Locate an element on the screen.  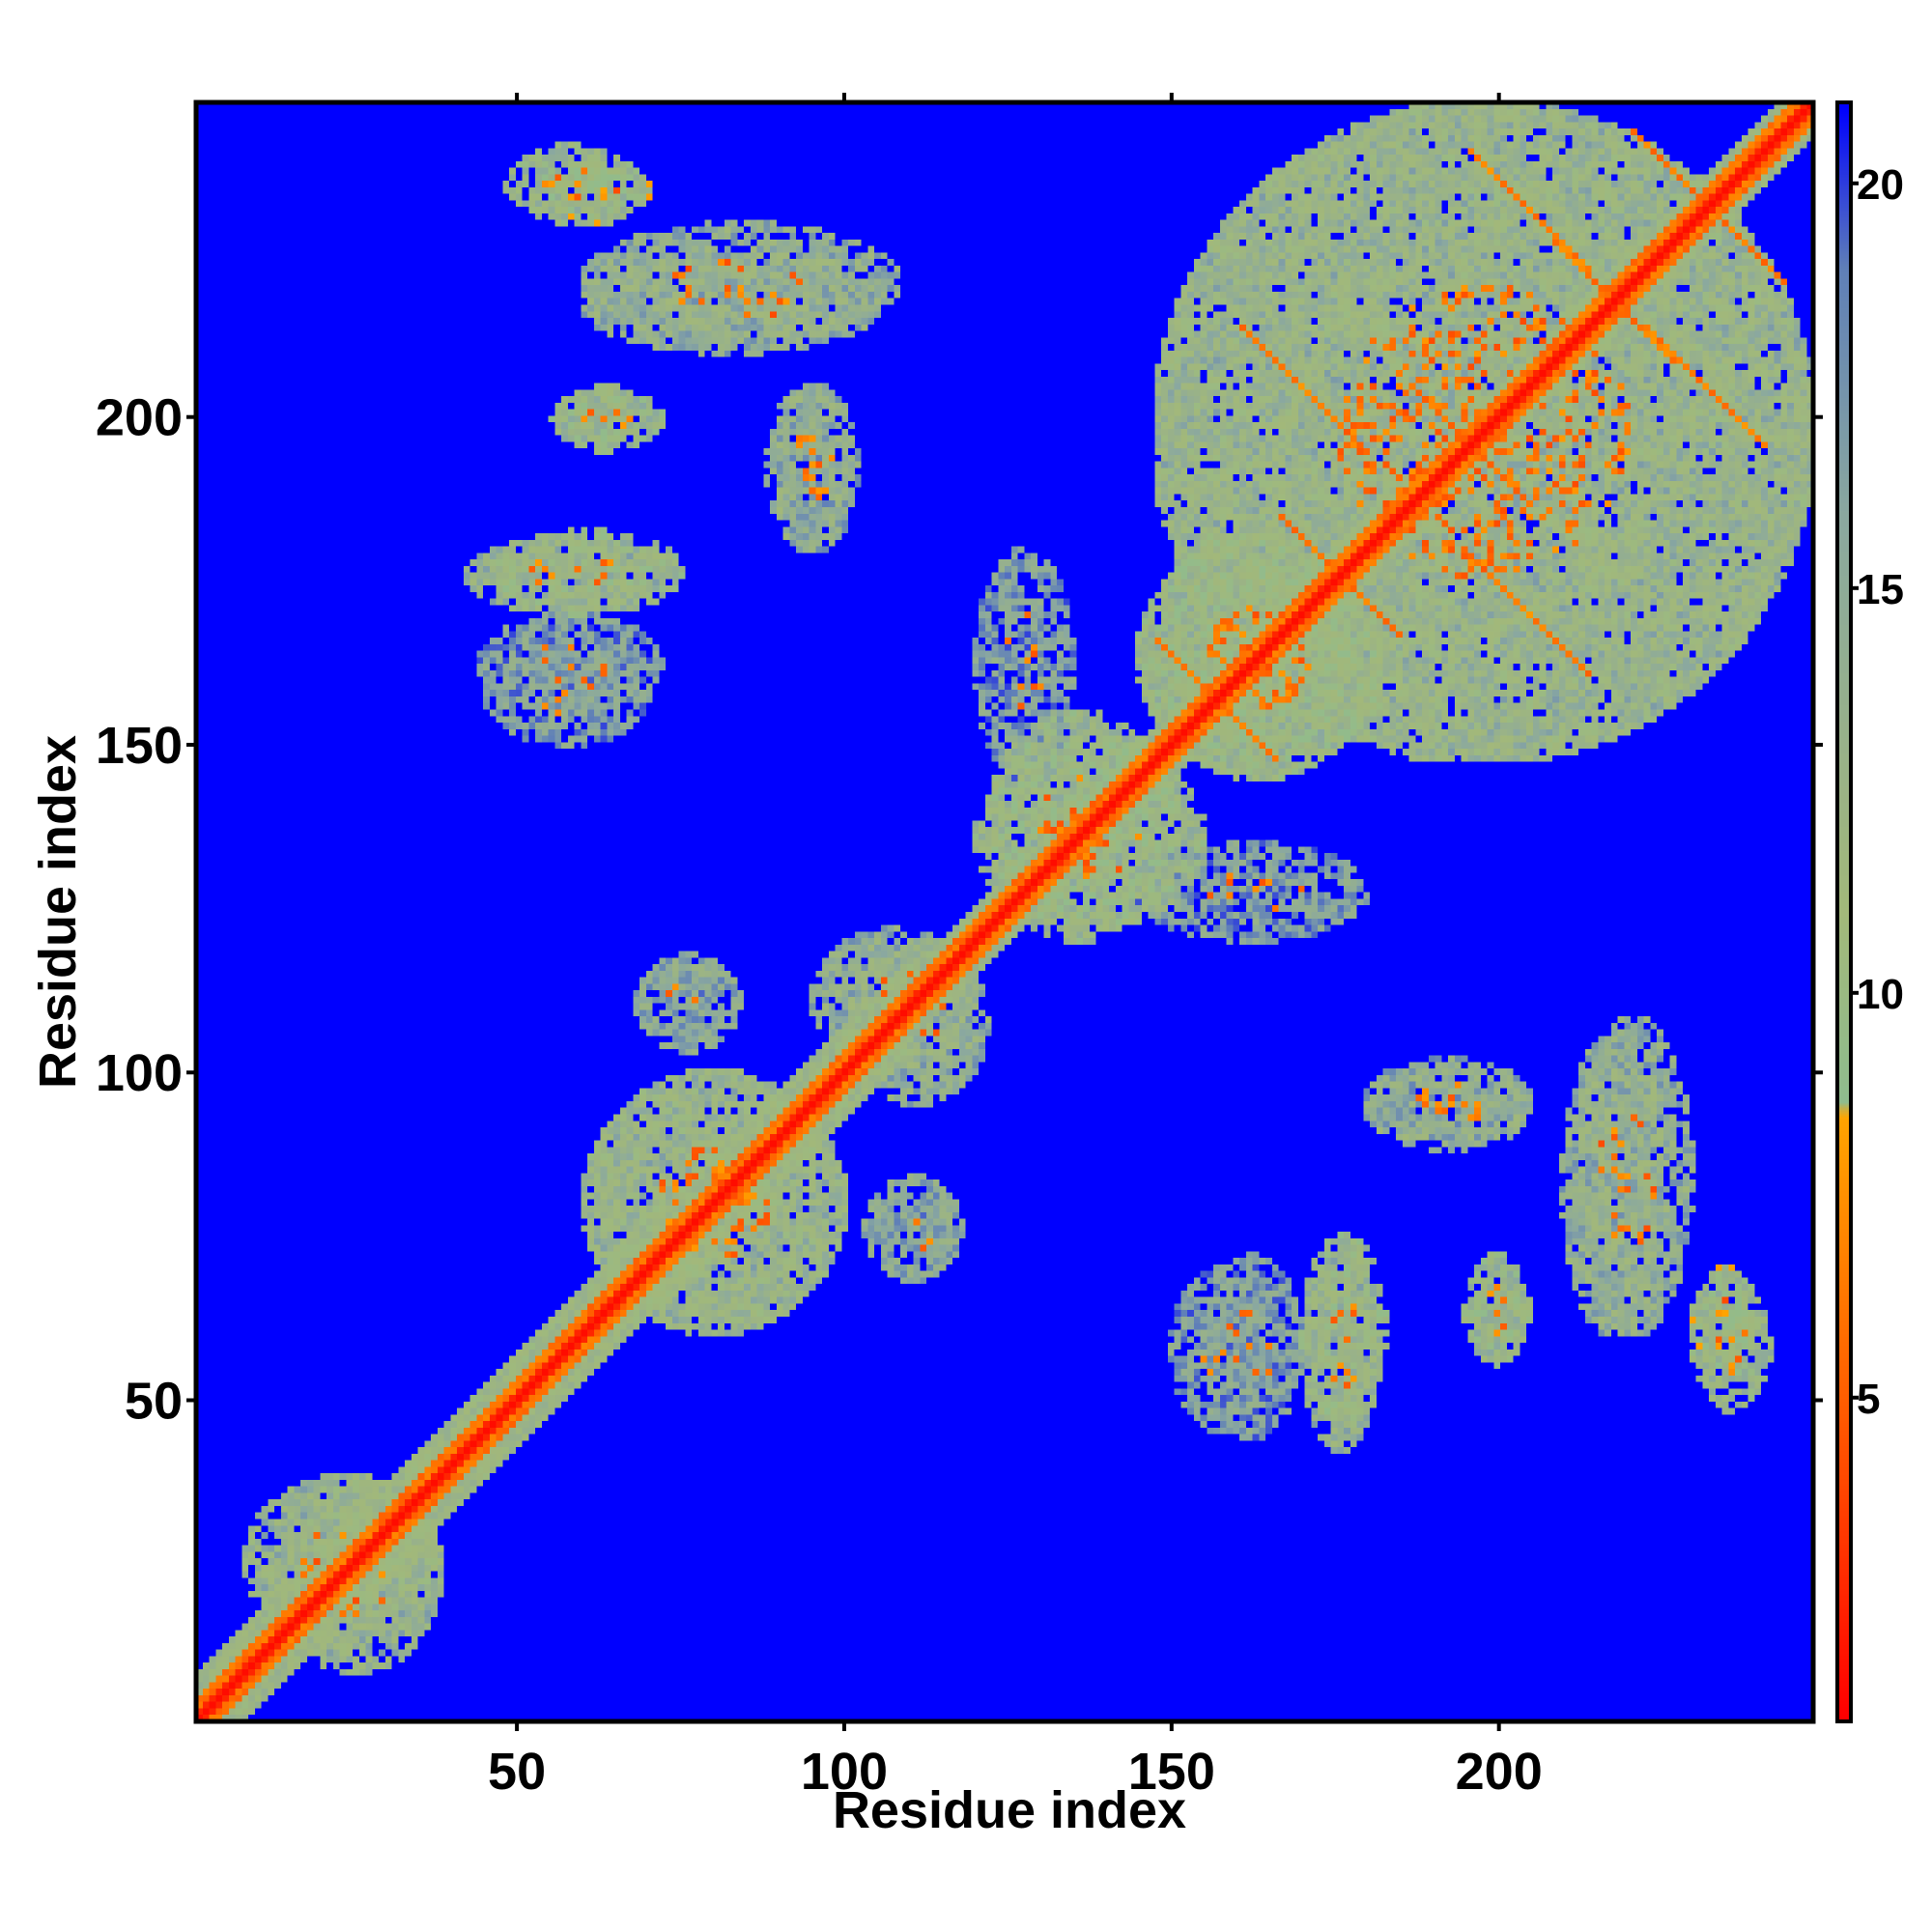
colorbar-tick-label: 10 is located at coordinates (1880, 995).